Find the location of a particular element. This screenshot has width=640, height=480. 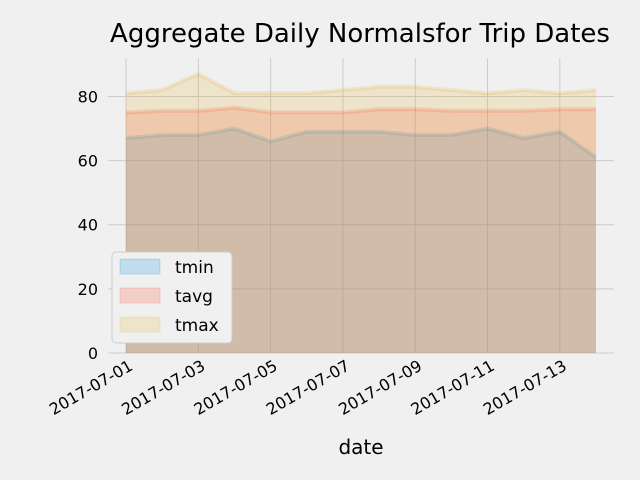

y-tick-label: 60 is located at coordinates (88, 161).